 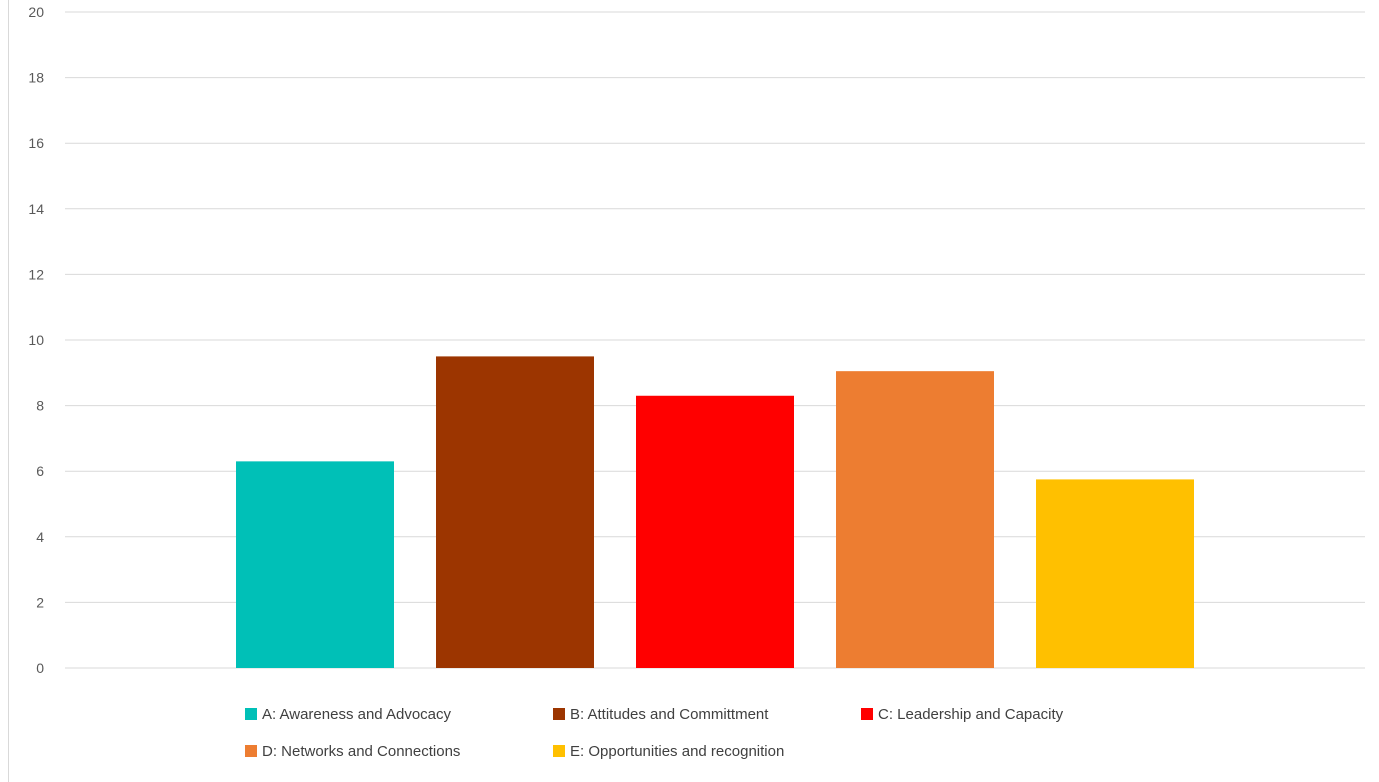 What do you see at coordinates (40, 668) in the screenshot?
I see `y-tick-label-0: 0` at bounding box center [40, 668].